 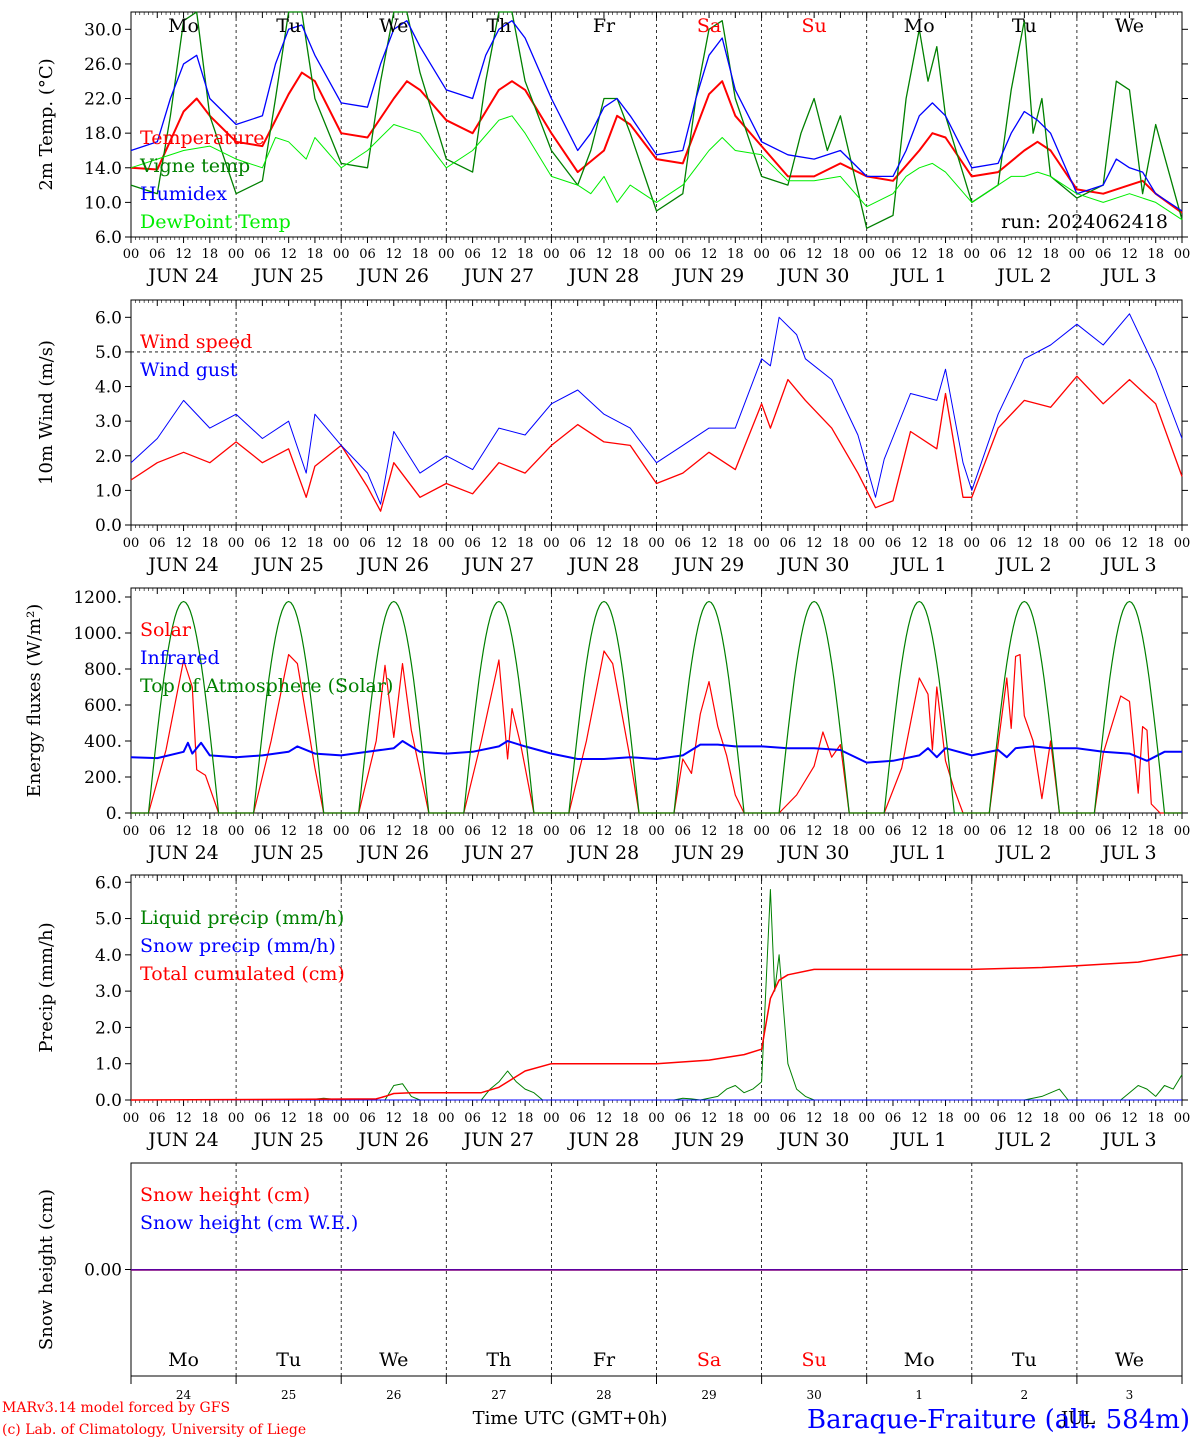 I want to click on legend-entry: Vigne temp, so click(x=194, y=166).